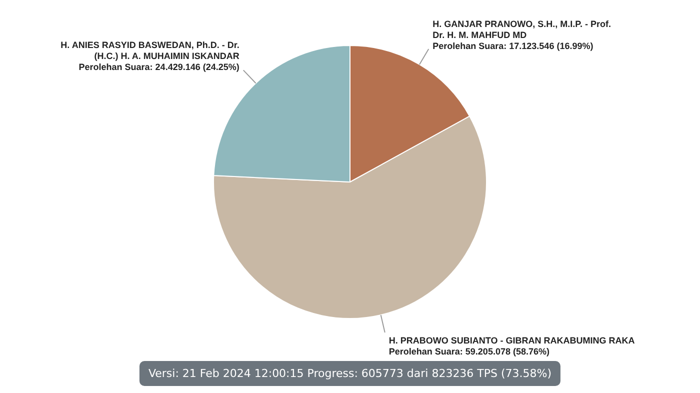 Image resolution: width=700 pixels, height=393 pixels. I want to click on data-label: Perolehan Suara: 24.429.146 (24.25%), so click(159, 67).